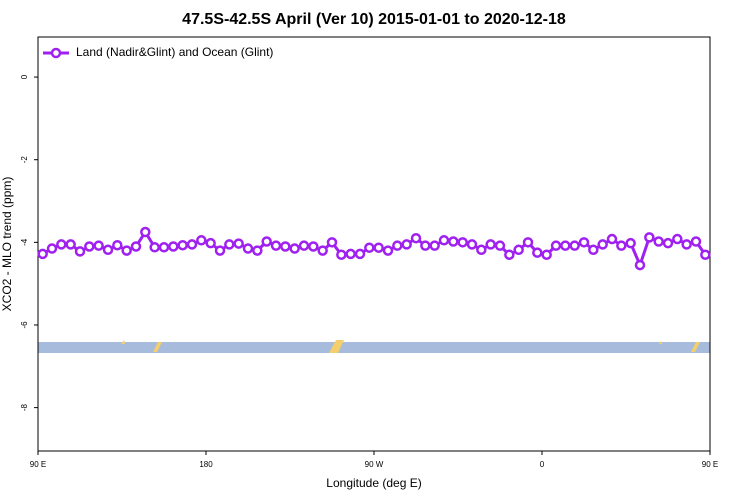 This screenshot has height=500, width=750. Describe the element at coordinates (24, 242) in the screenshot. I see `y-tick-label: -4` at that location.